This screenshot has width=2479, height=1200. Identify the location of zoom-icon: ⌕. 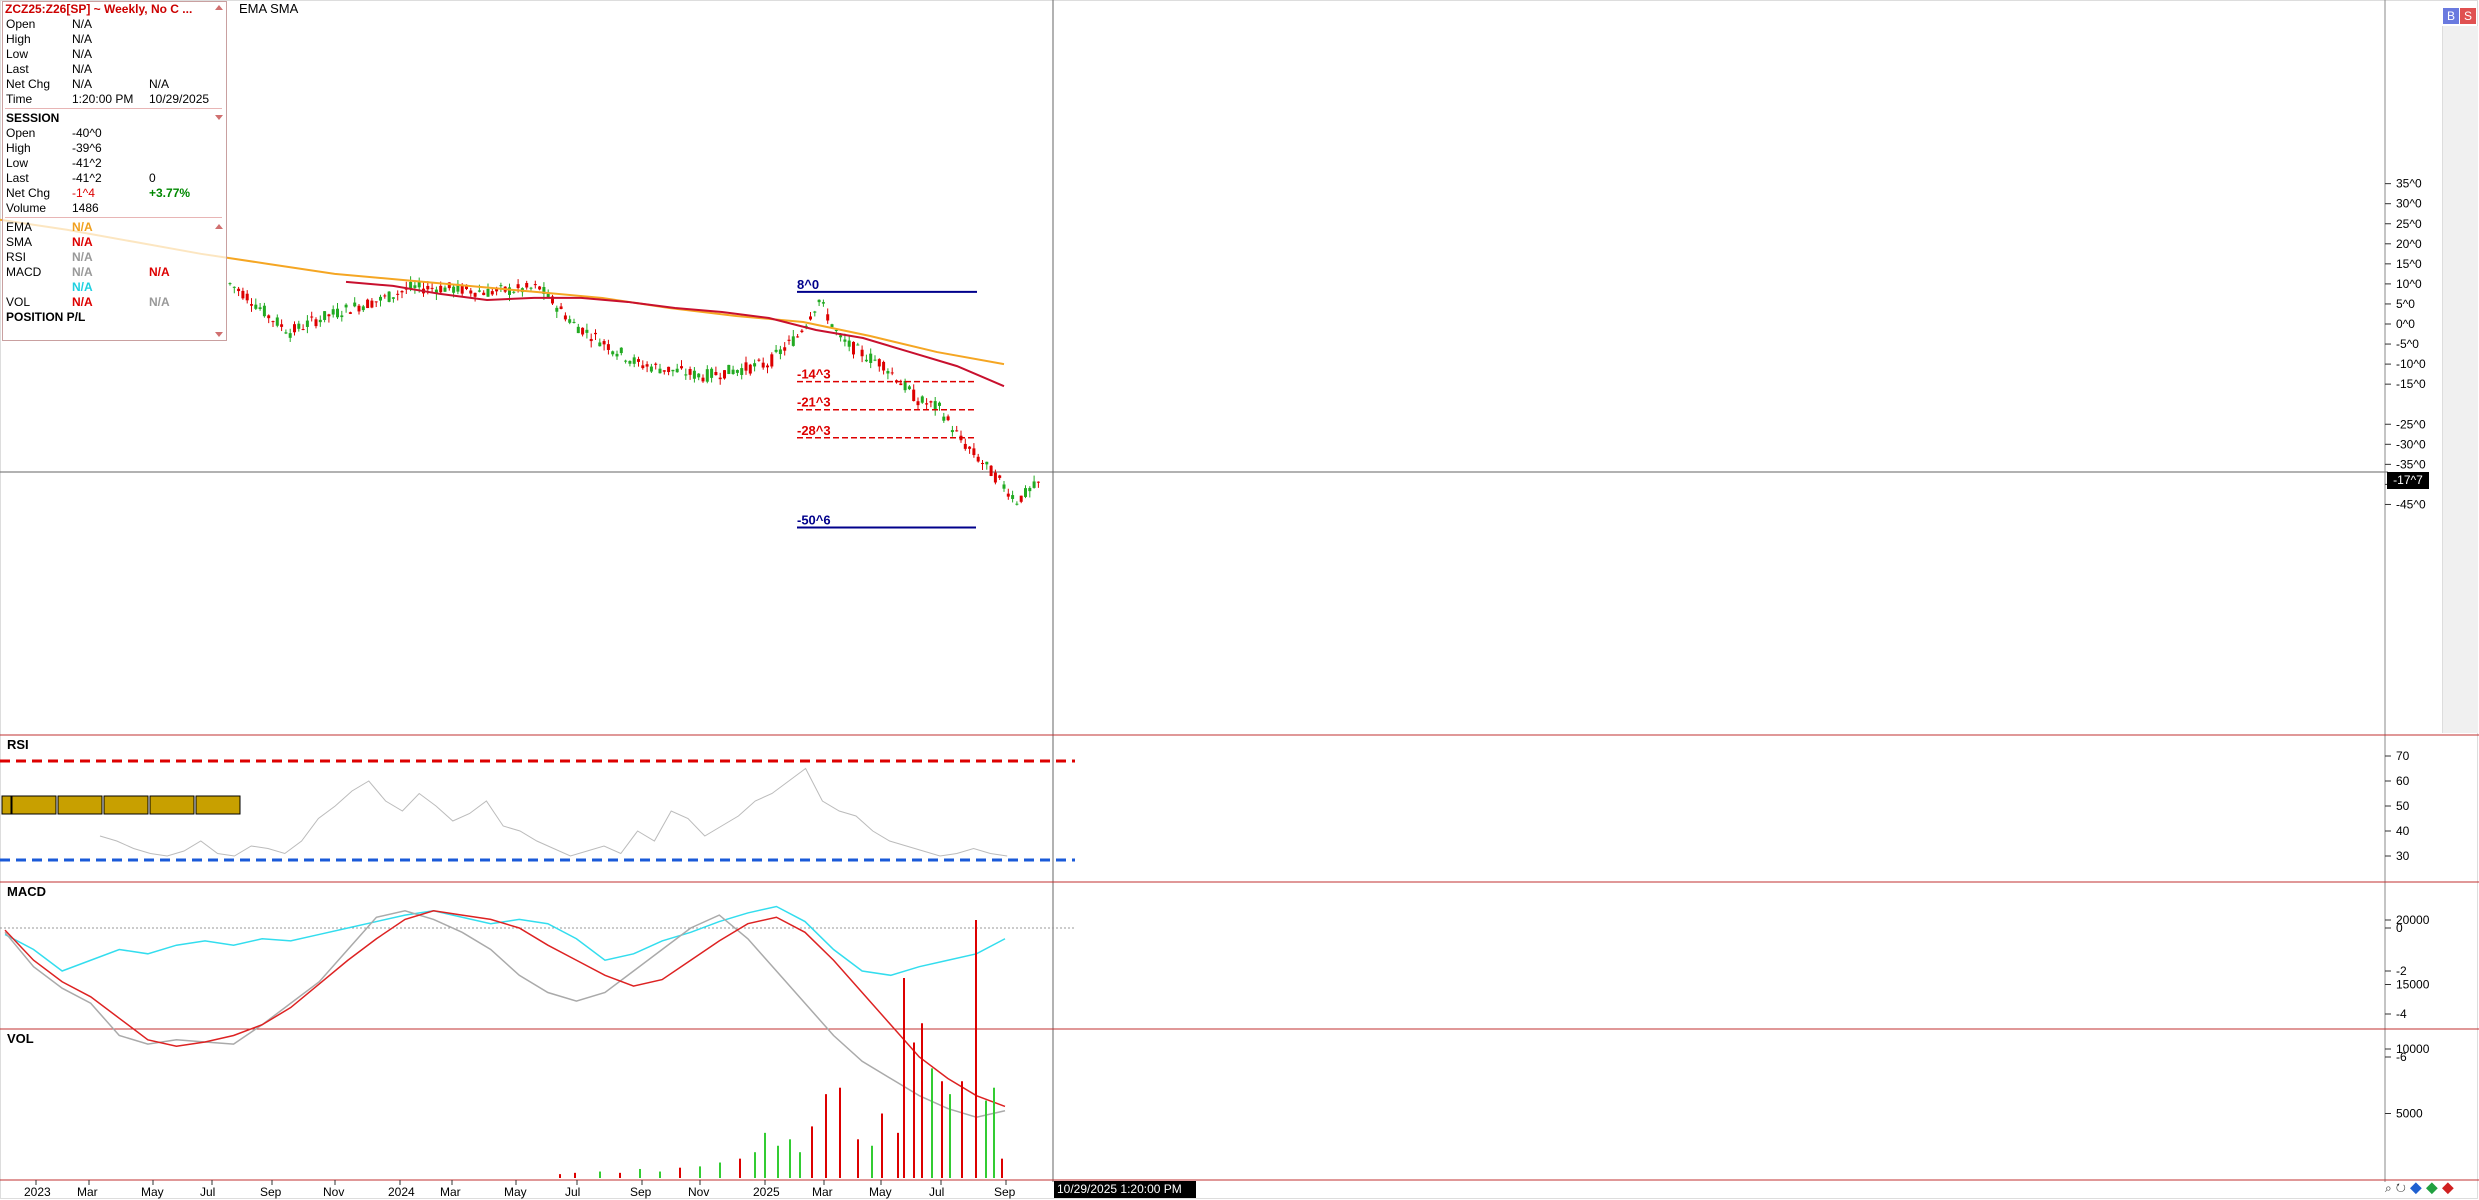
(2390, 1188).